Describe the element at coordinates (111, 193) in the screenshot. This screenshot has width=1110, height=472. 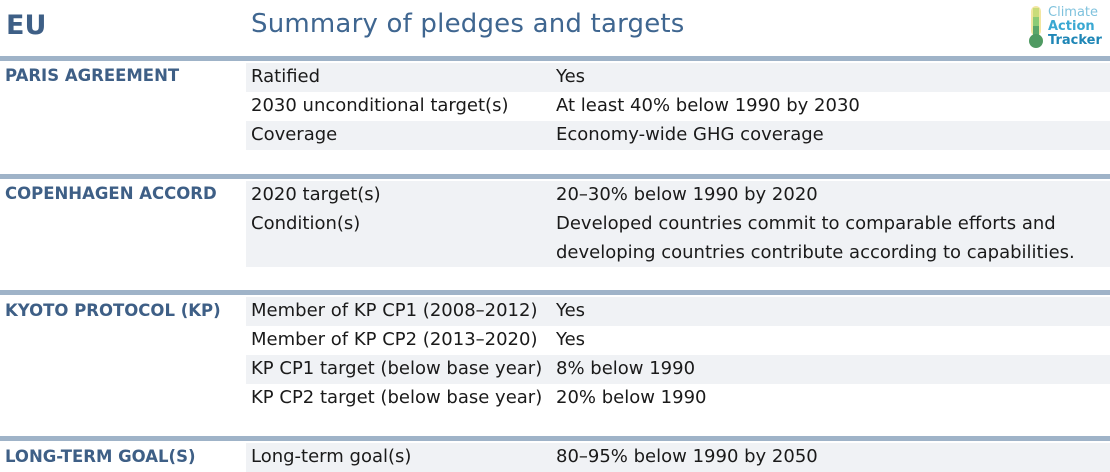
I see `section-title-copenhagen-accord: COPENHAGEN ACCORD` at that location.